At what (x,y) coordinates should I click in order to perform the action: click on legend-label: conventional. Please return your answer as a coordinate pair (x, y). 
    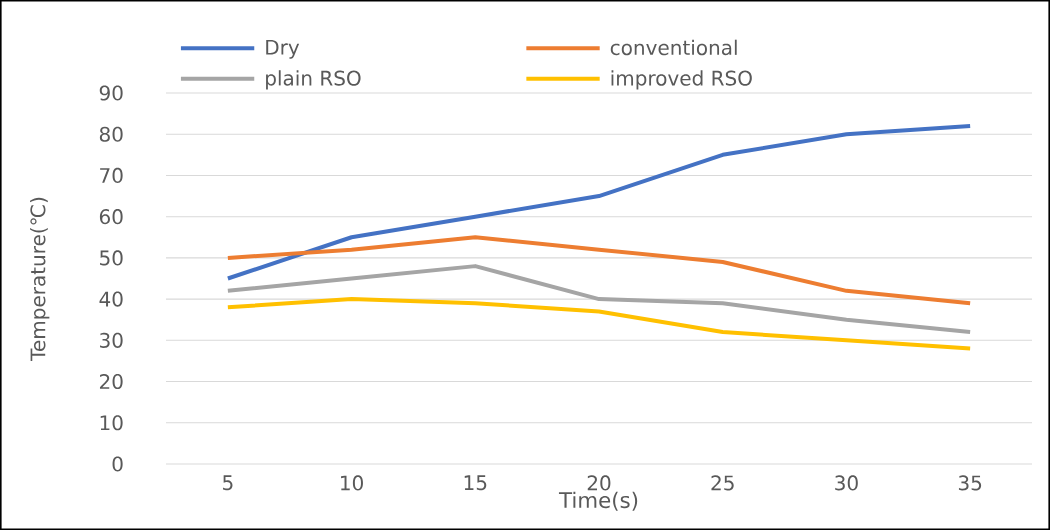
    Looking at the image, I should click on (673, 47).